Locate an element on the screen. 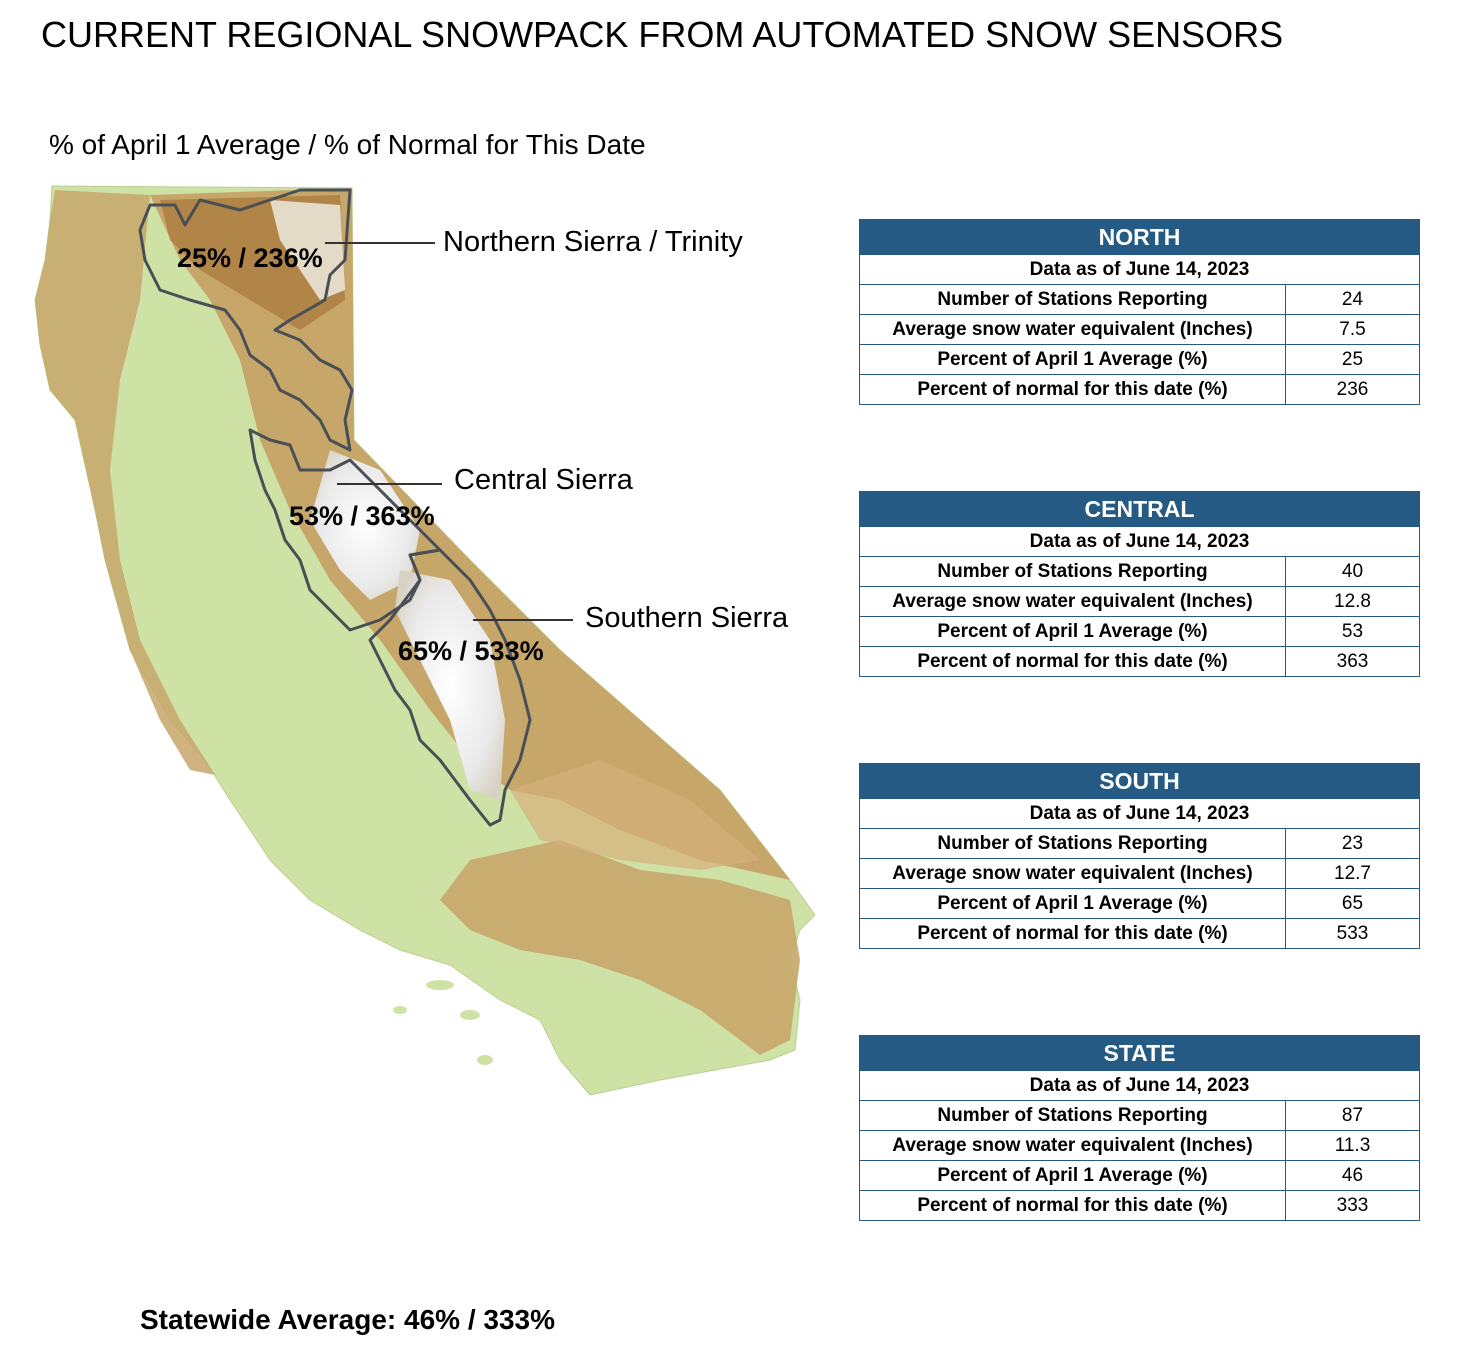 The width and height of the screenshot is (1468, 1362). table-row: Percent of normal for this date (%) 333 is located at coordinates (1139, 1205).